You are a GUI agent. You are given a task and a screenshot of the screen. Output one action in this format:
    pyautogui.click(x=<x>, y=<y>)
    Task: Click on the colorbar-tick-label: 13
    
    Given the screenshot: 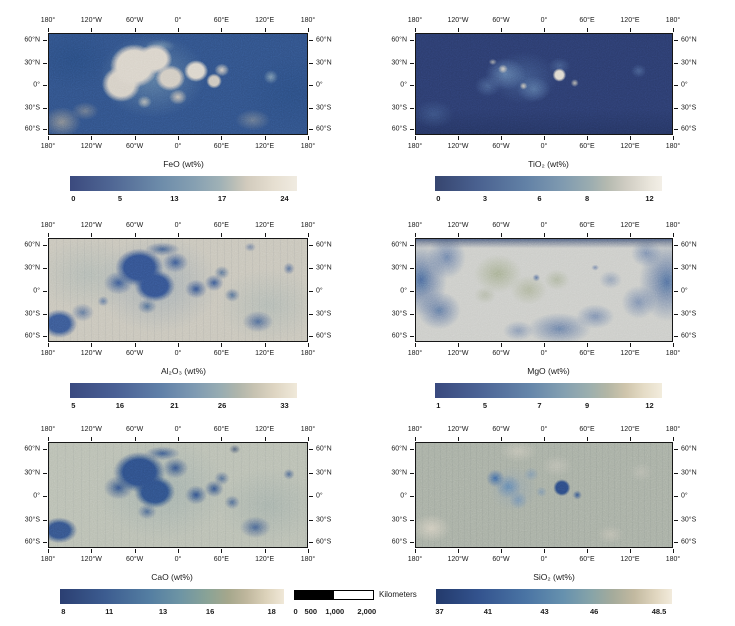 What is the action you would take?
    pyautogui.click(x=163, y=611)
    